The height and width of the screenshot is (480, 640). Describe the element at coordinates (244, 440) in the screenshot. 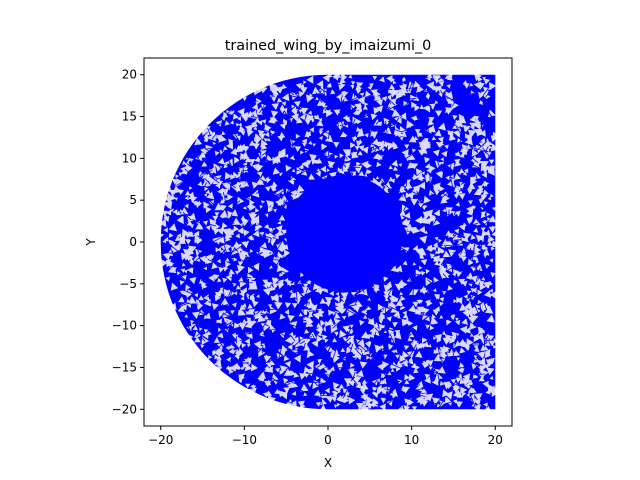

I see `x-tick-label: −10` at that location.